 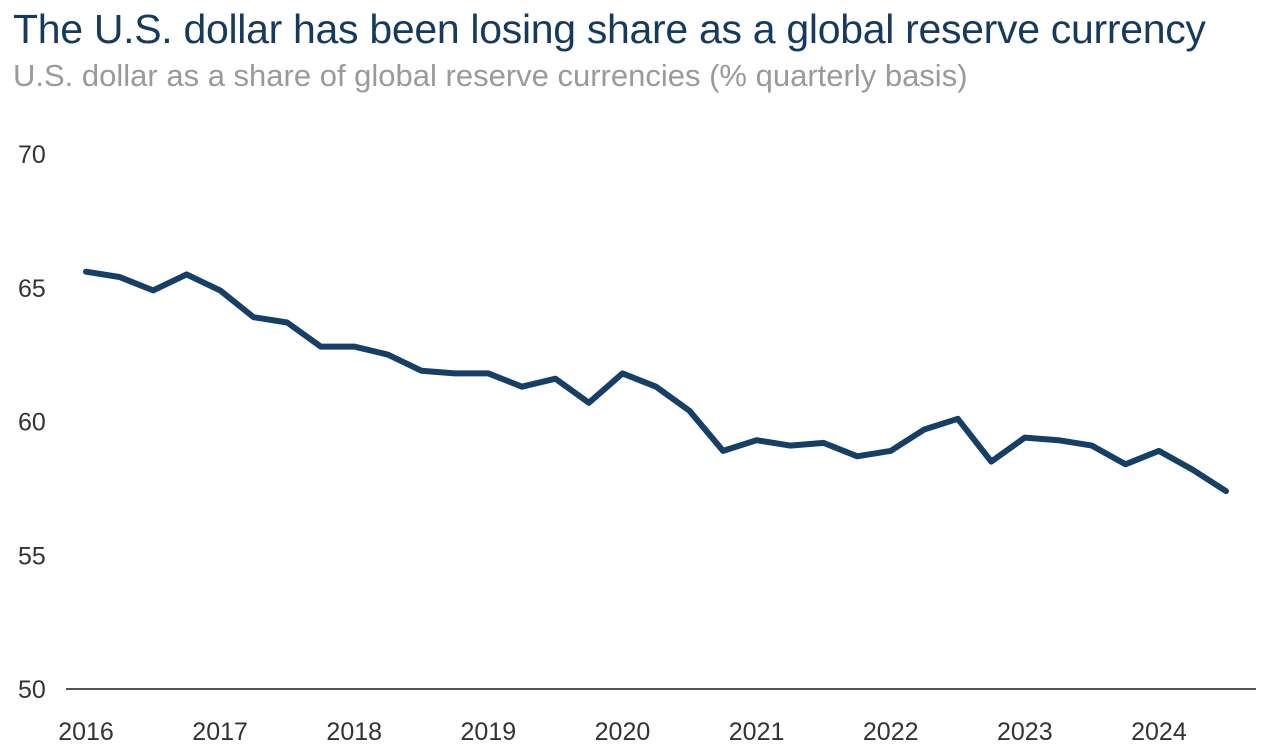 I want to click on x-tick-label: 2018, so click(x=354, y=732).